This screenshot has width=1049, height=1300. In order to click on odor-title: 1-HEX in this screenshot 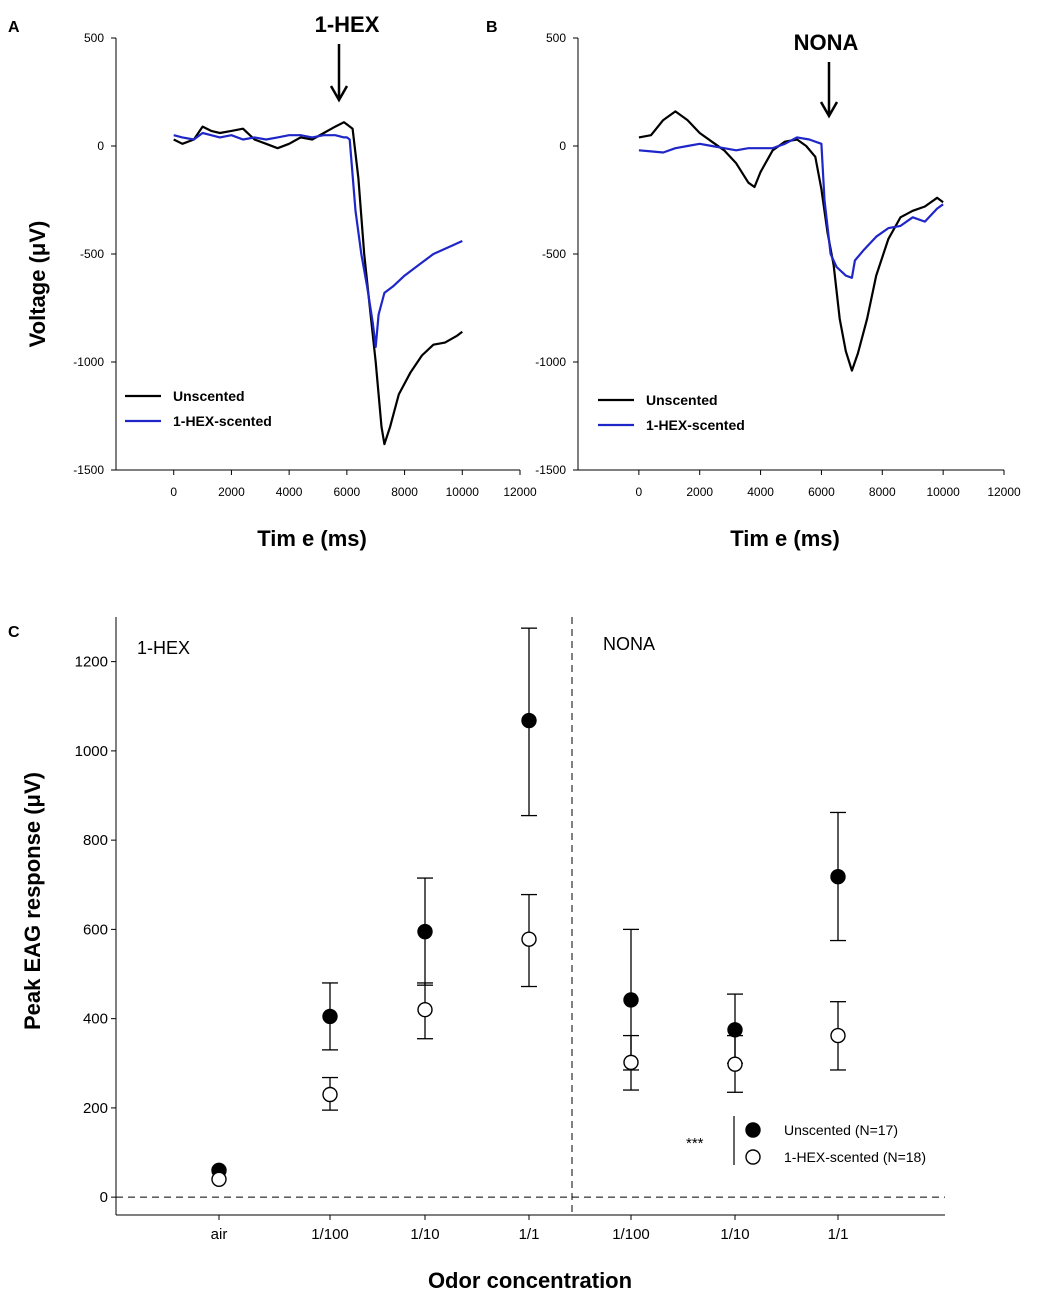, I will do `click(347, 24)`.